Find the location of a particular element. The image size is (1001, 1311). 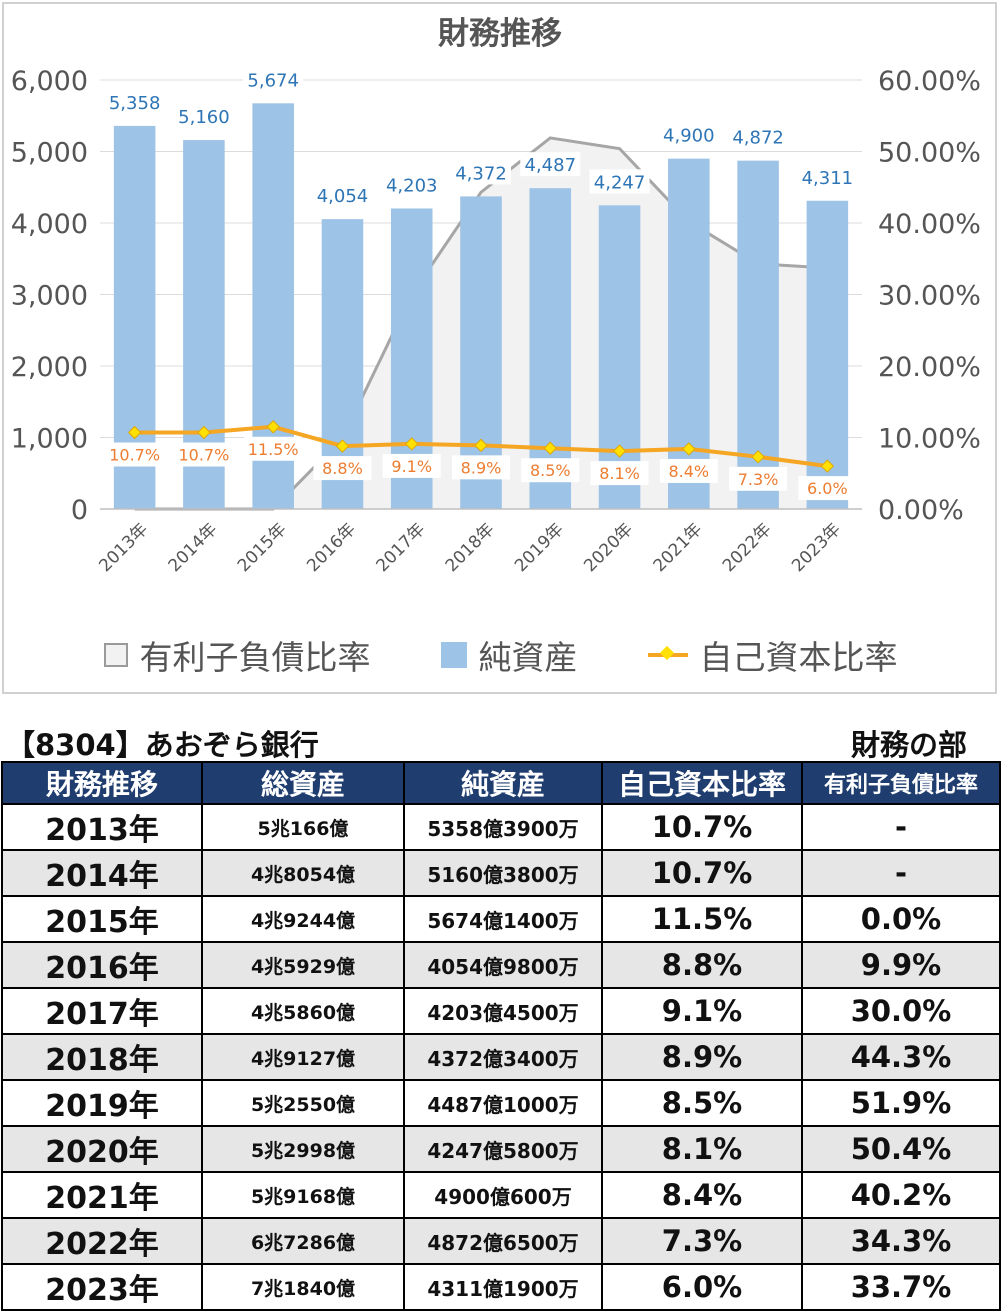

cell-debt-ratio: 51.9% is located at coordinates (901, 1103).